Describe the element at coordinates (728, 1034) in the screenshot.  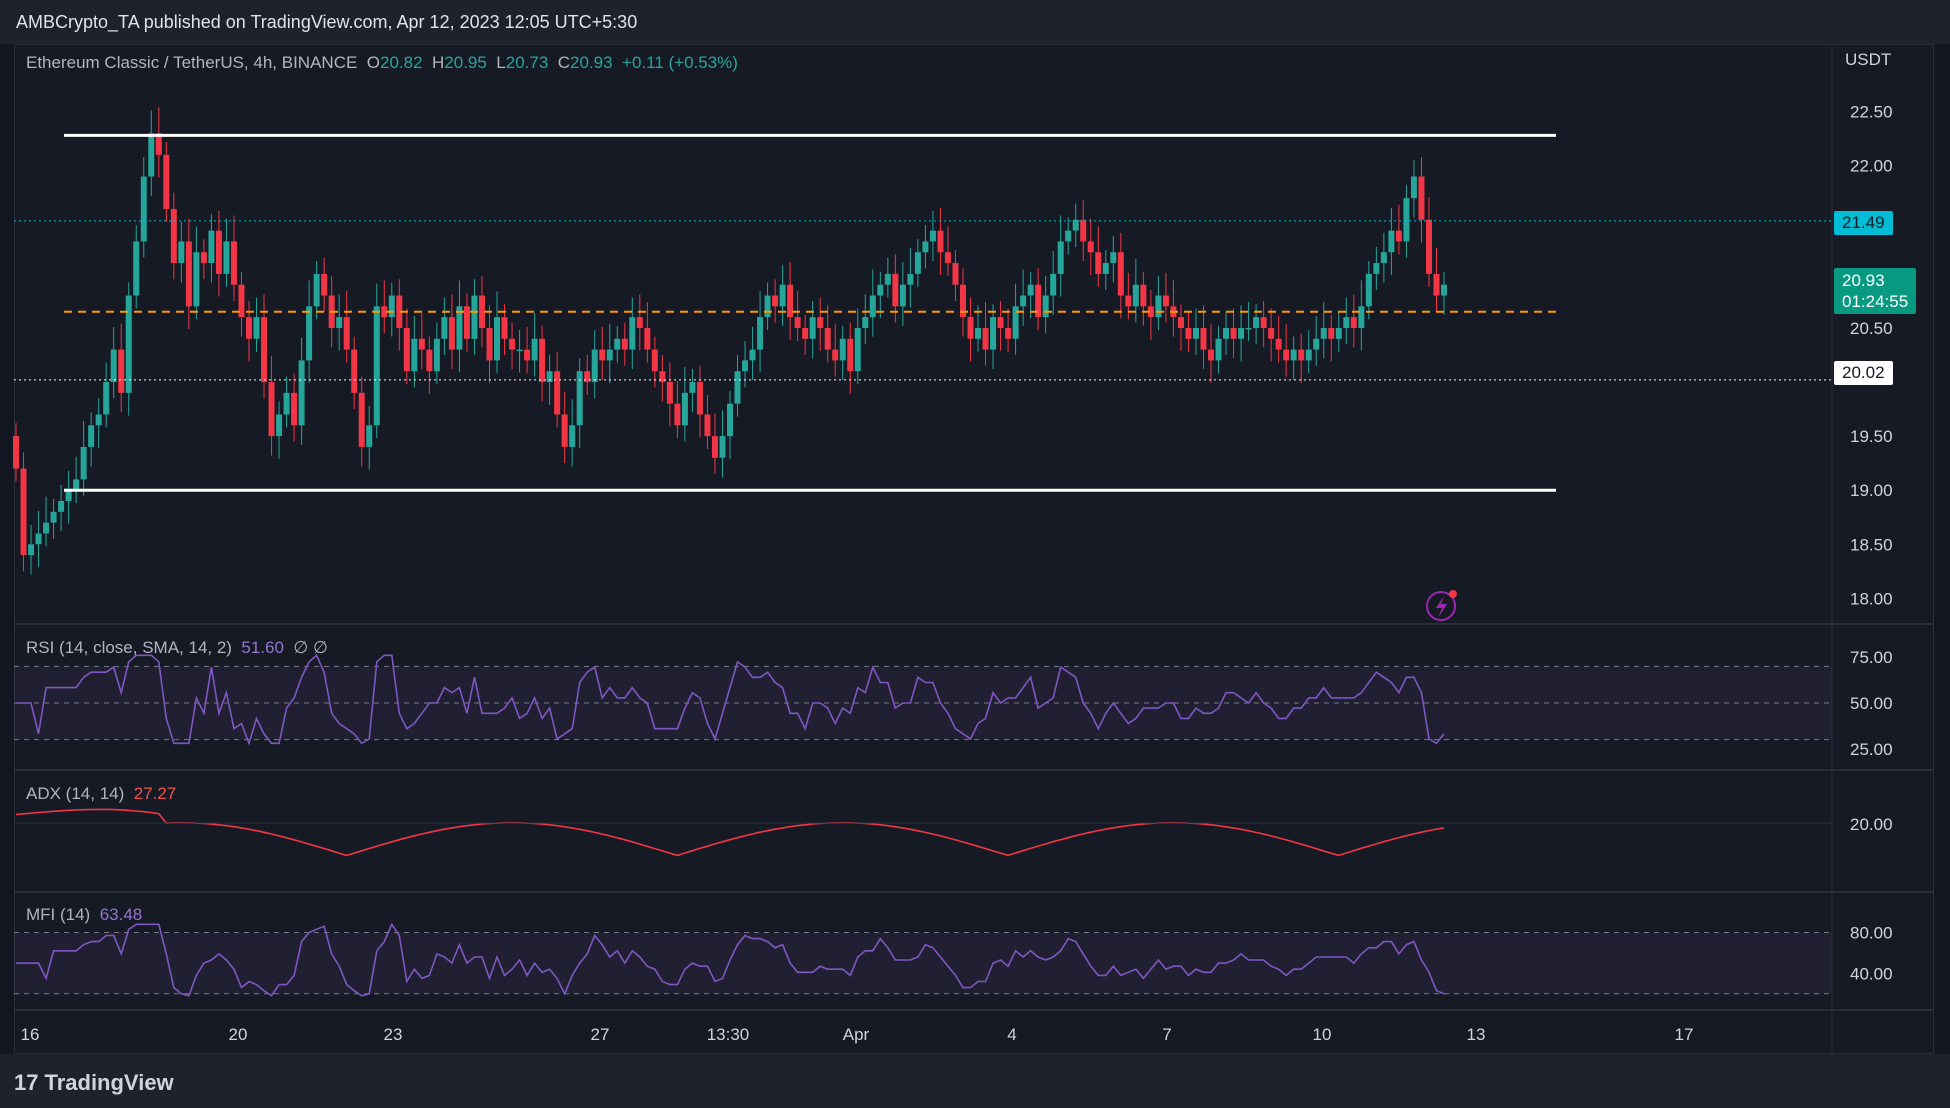
I see `time-axis-tick: 13:30` at that location.